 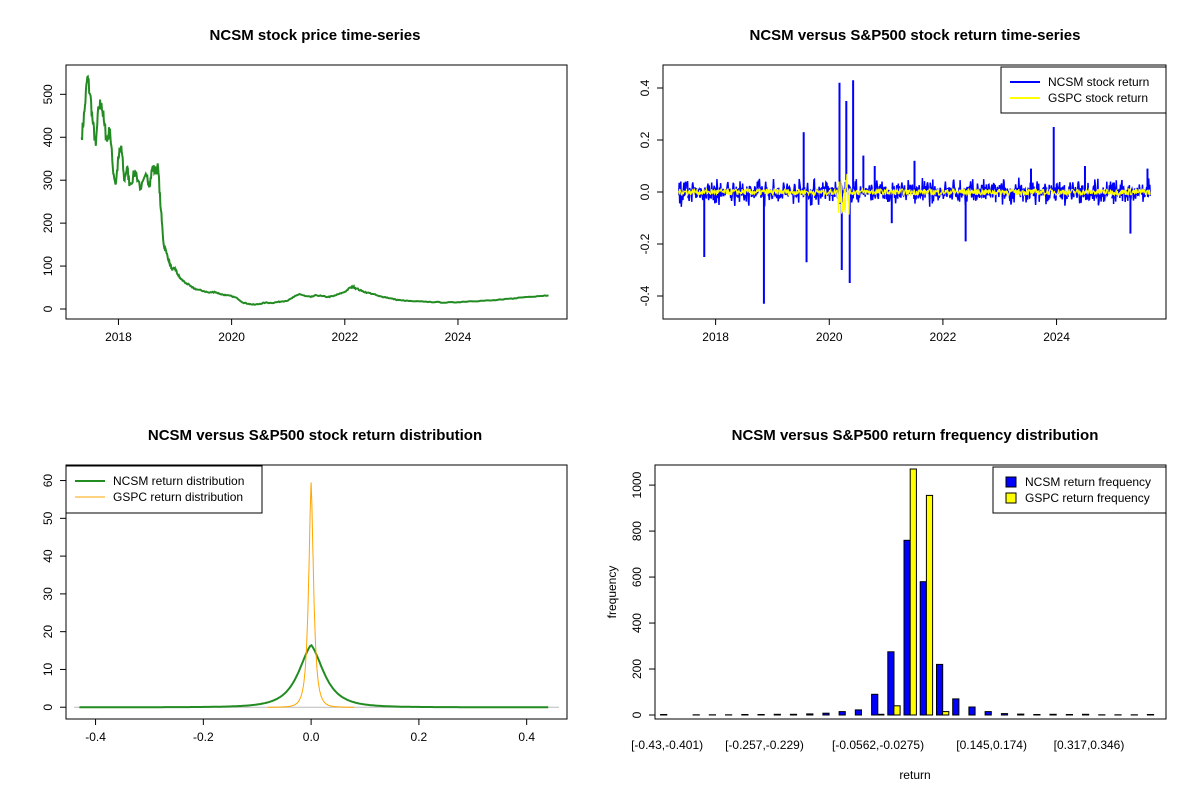 What do you see at coordinates (1011, 498) in the screenshot?
I see `histogram-legend-swatch-gspc` at bounding box center [1011, 498].